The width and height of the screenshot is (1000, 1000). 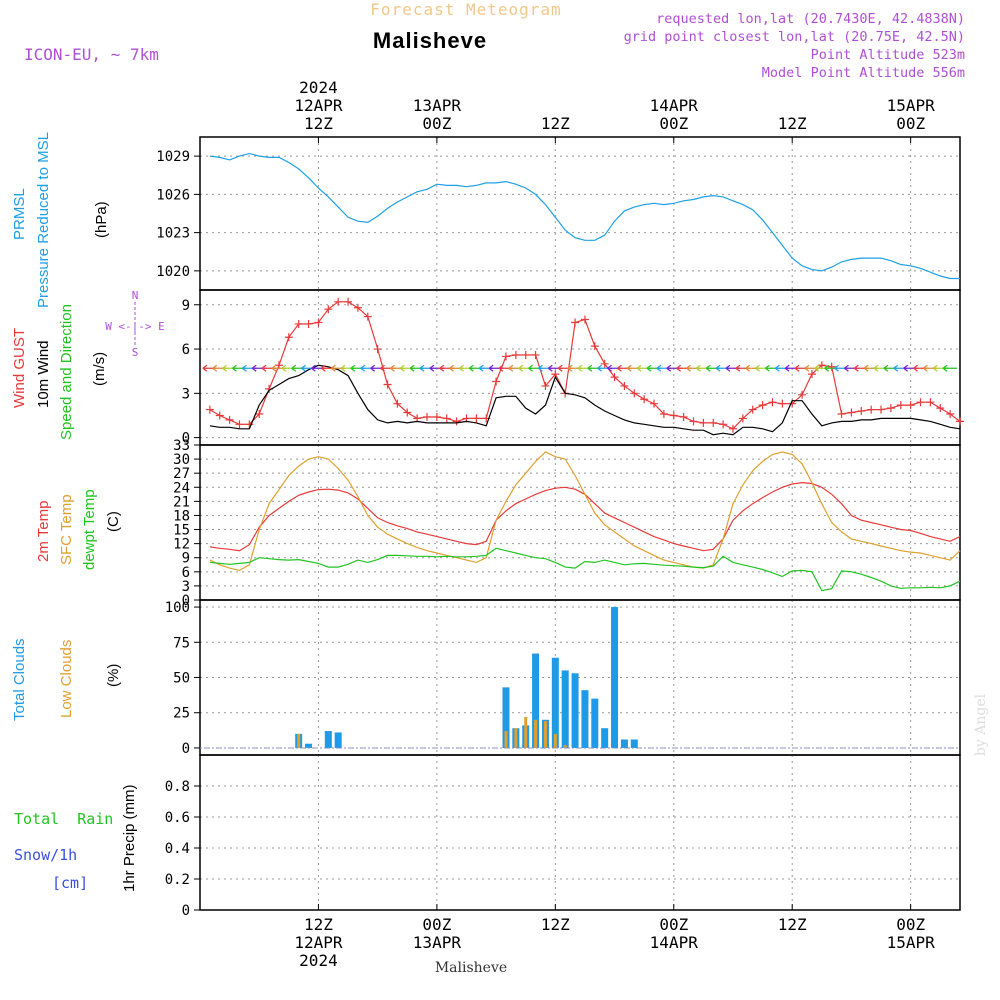 What do you see at coordinates (135, 352) in the screenshot?
I see `compass-s: S` at bounding box center [135, 352].